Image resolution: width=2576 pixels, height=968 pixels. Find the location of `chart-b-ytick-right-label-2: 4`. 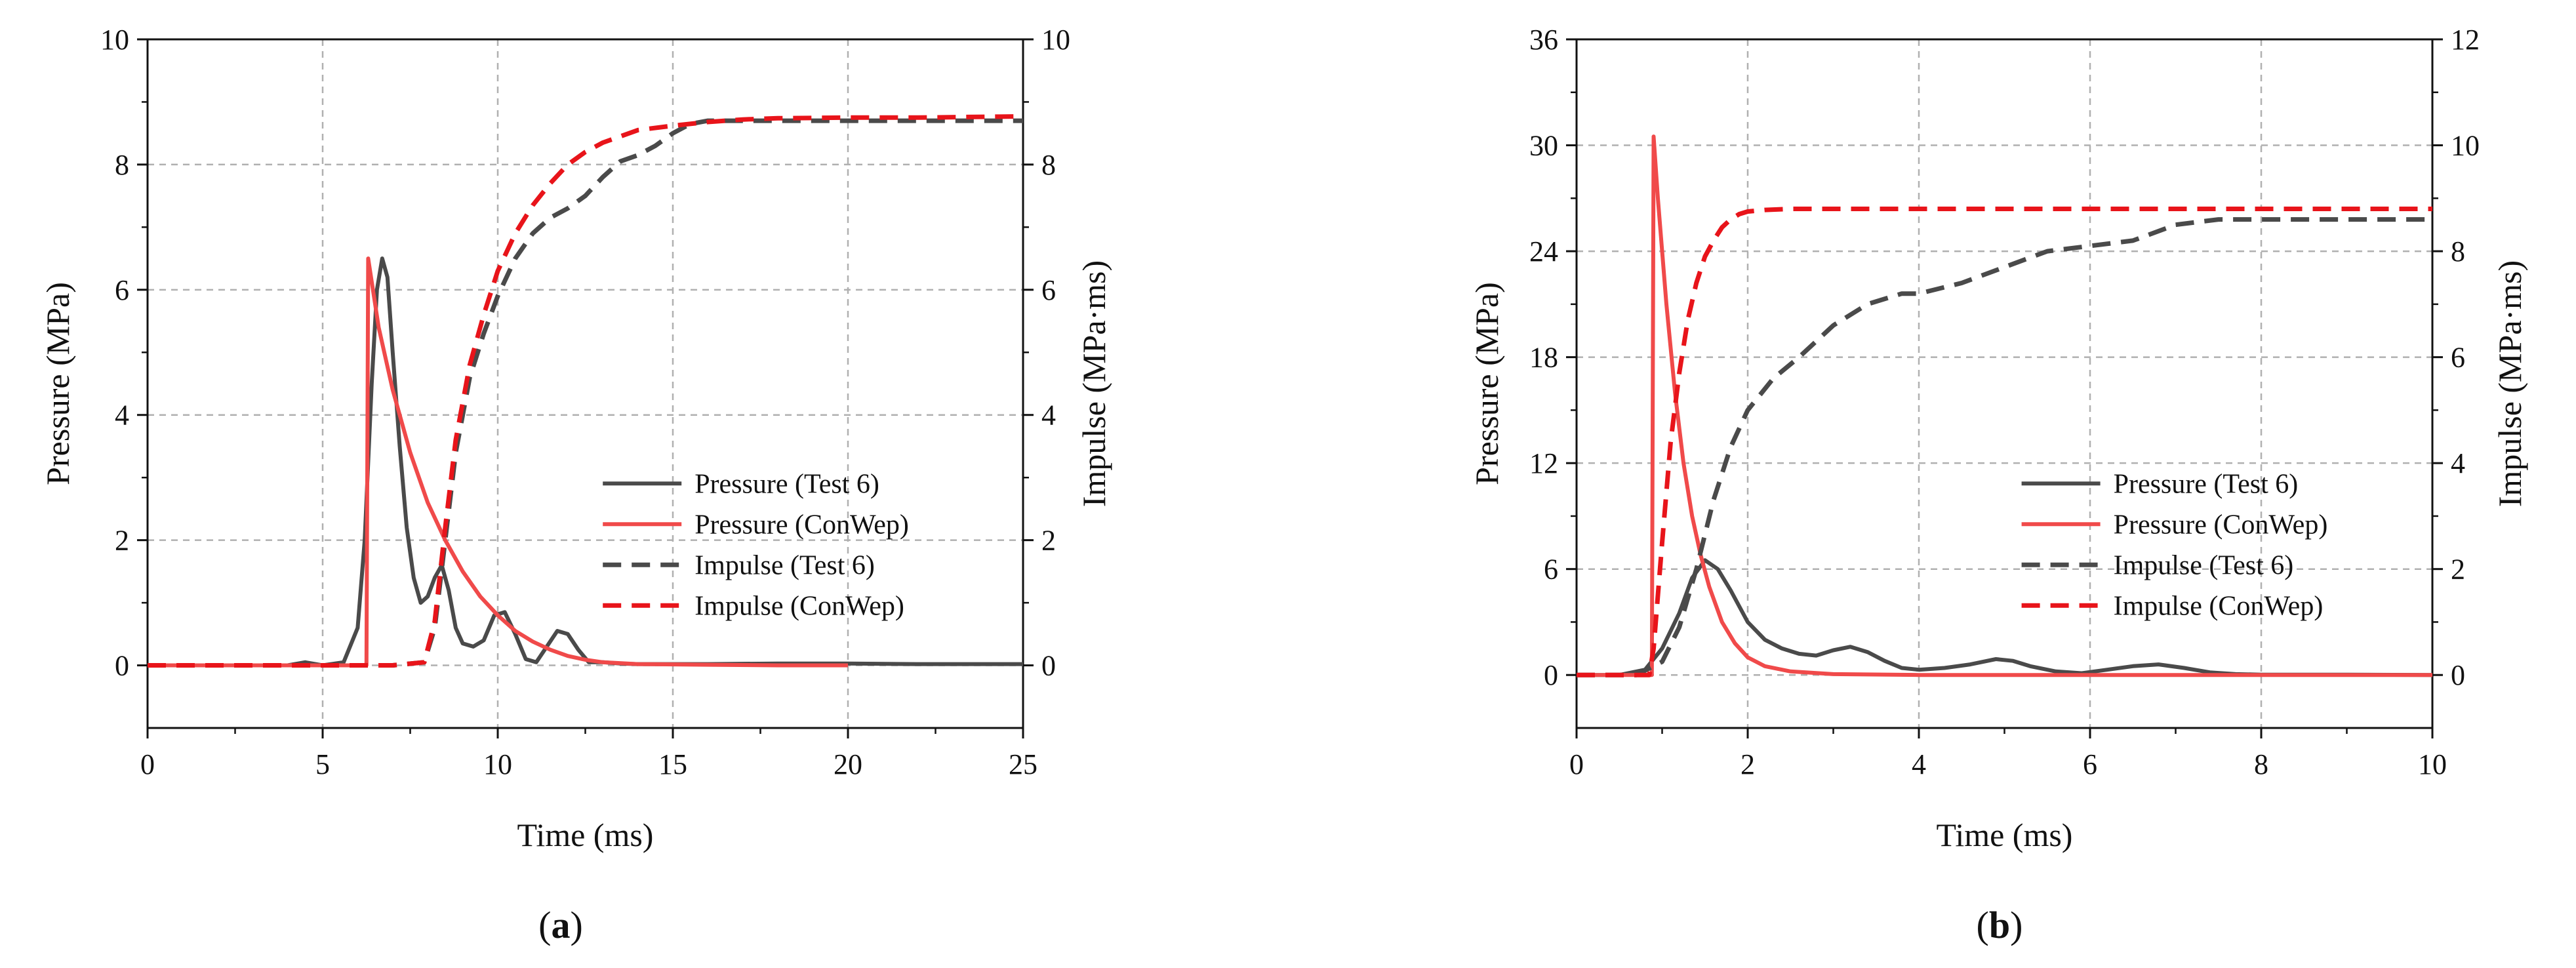

chart-b-ytick-right-label-2: 4 is located at coordinates (2458, 463).